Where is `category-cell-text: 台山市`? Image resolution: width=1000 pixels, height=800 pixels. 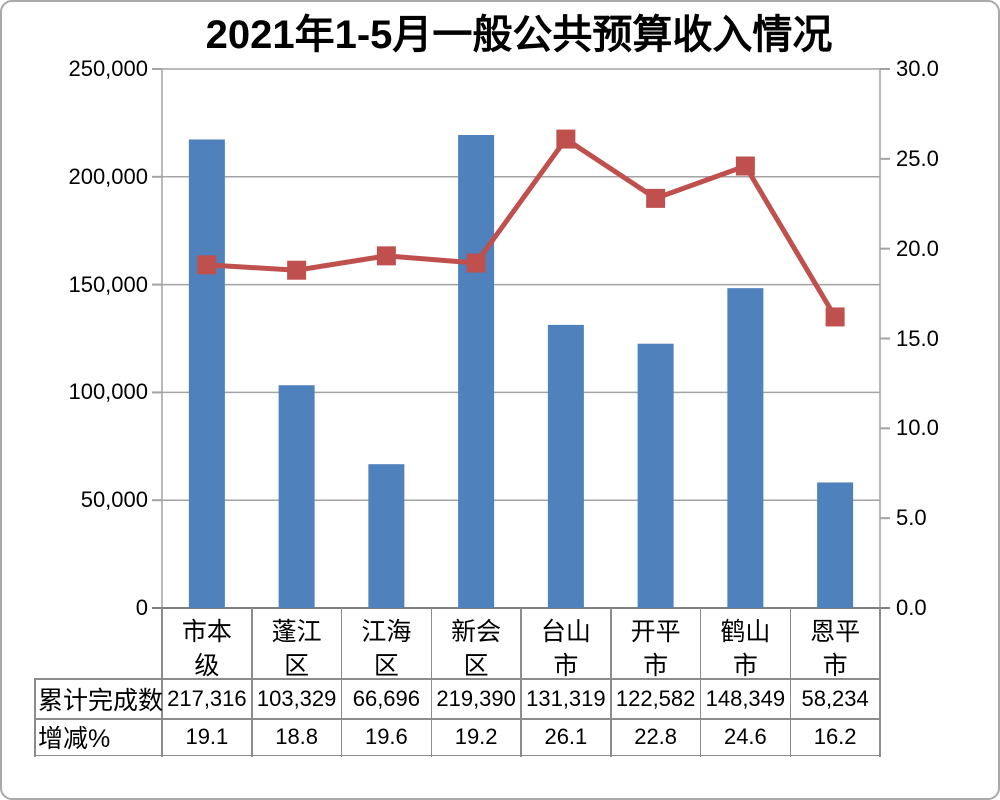
category-cell-text: 台山市 is located at coordinates (565, 649).